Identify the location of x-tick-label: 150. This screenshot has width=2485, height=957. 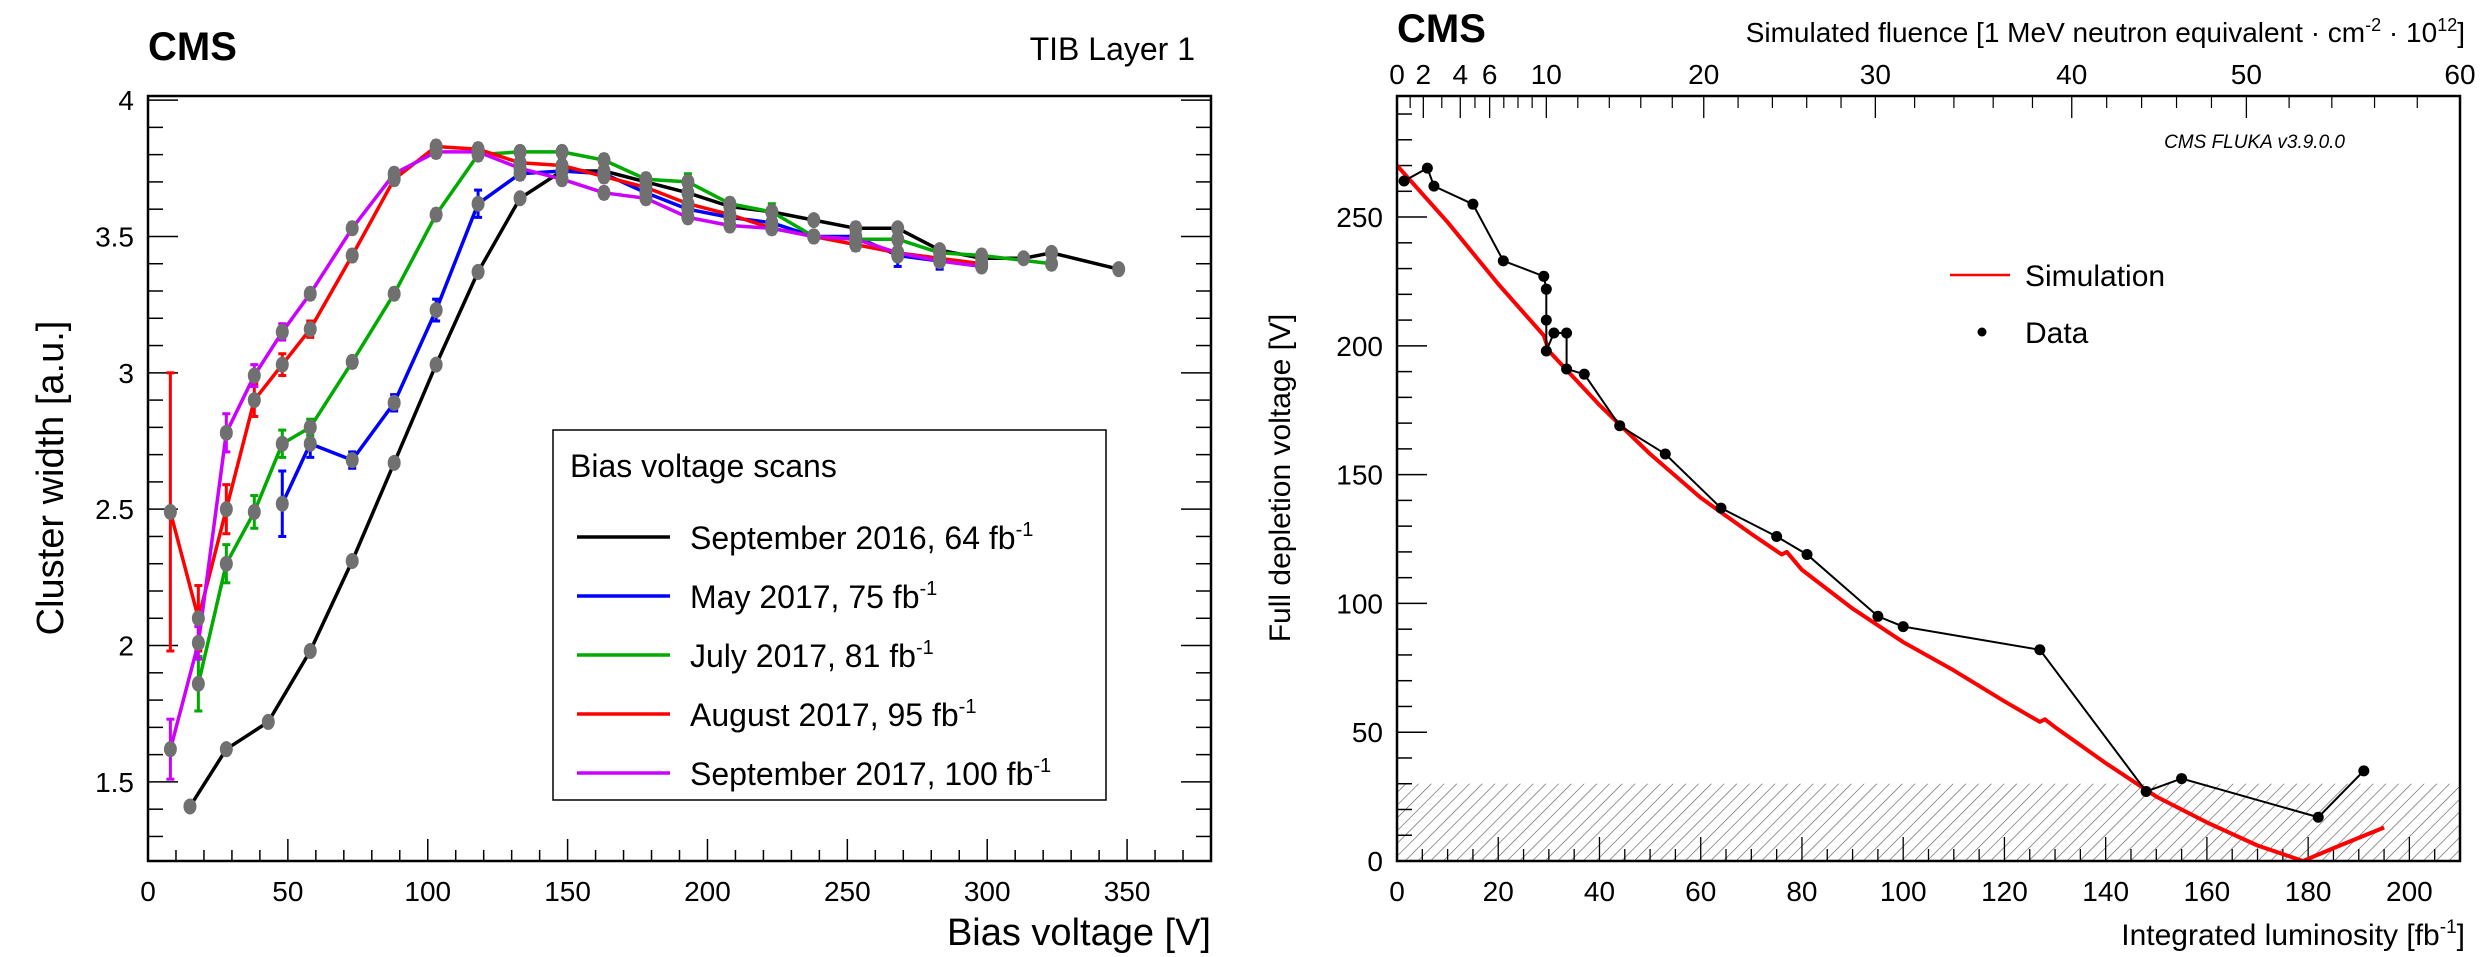
(567, 891).